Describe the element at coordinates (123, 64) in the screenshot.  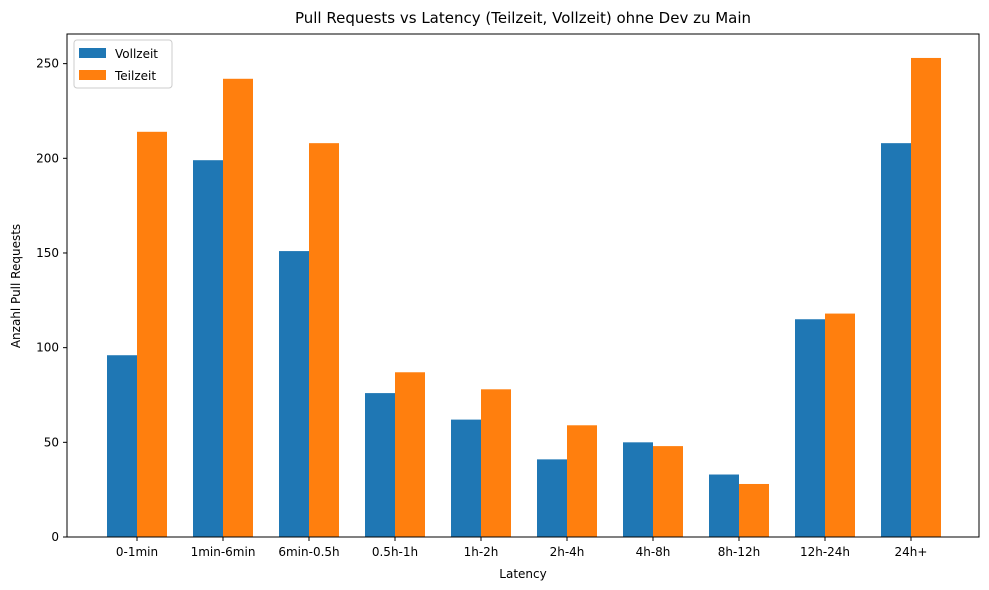
I see `legend: Vollzeit Teilzeit` at that location.